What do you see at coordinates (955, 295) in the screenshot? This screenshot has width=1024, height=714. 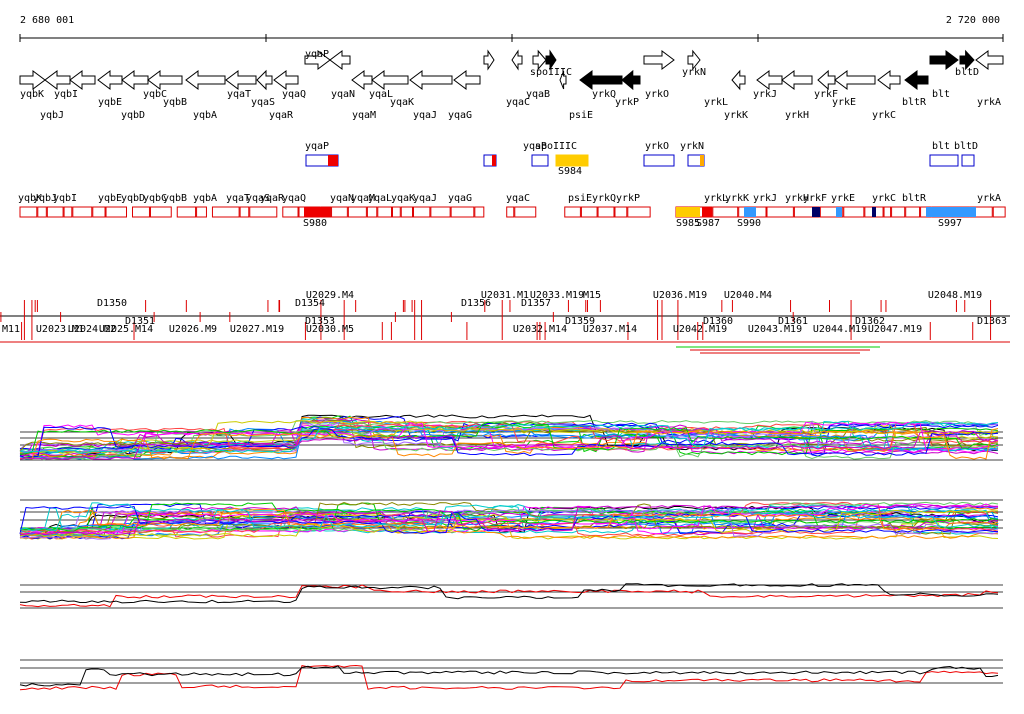 I see `transcript-label: U2048.M19` at bounding box center [955, 295].